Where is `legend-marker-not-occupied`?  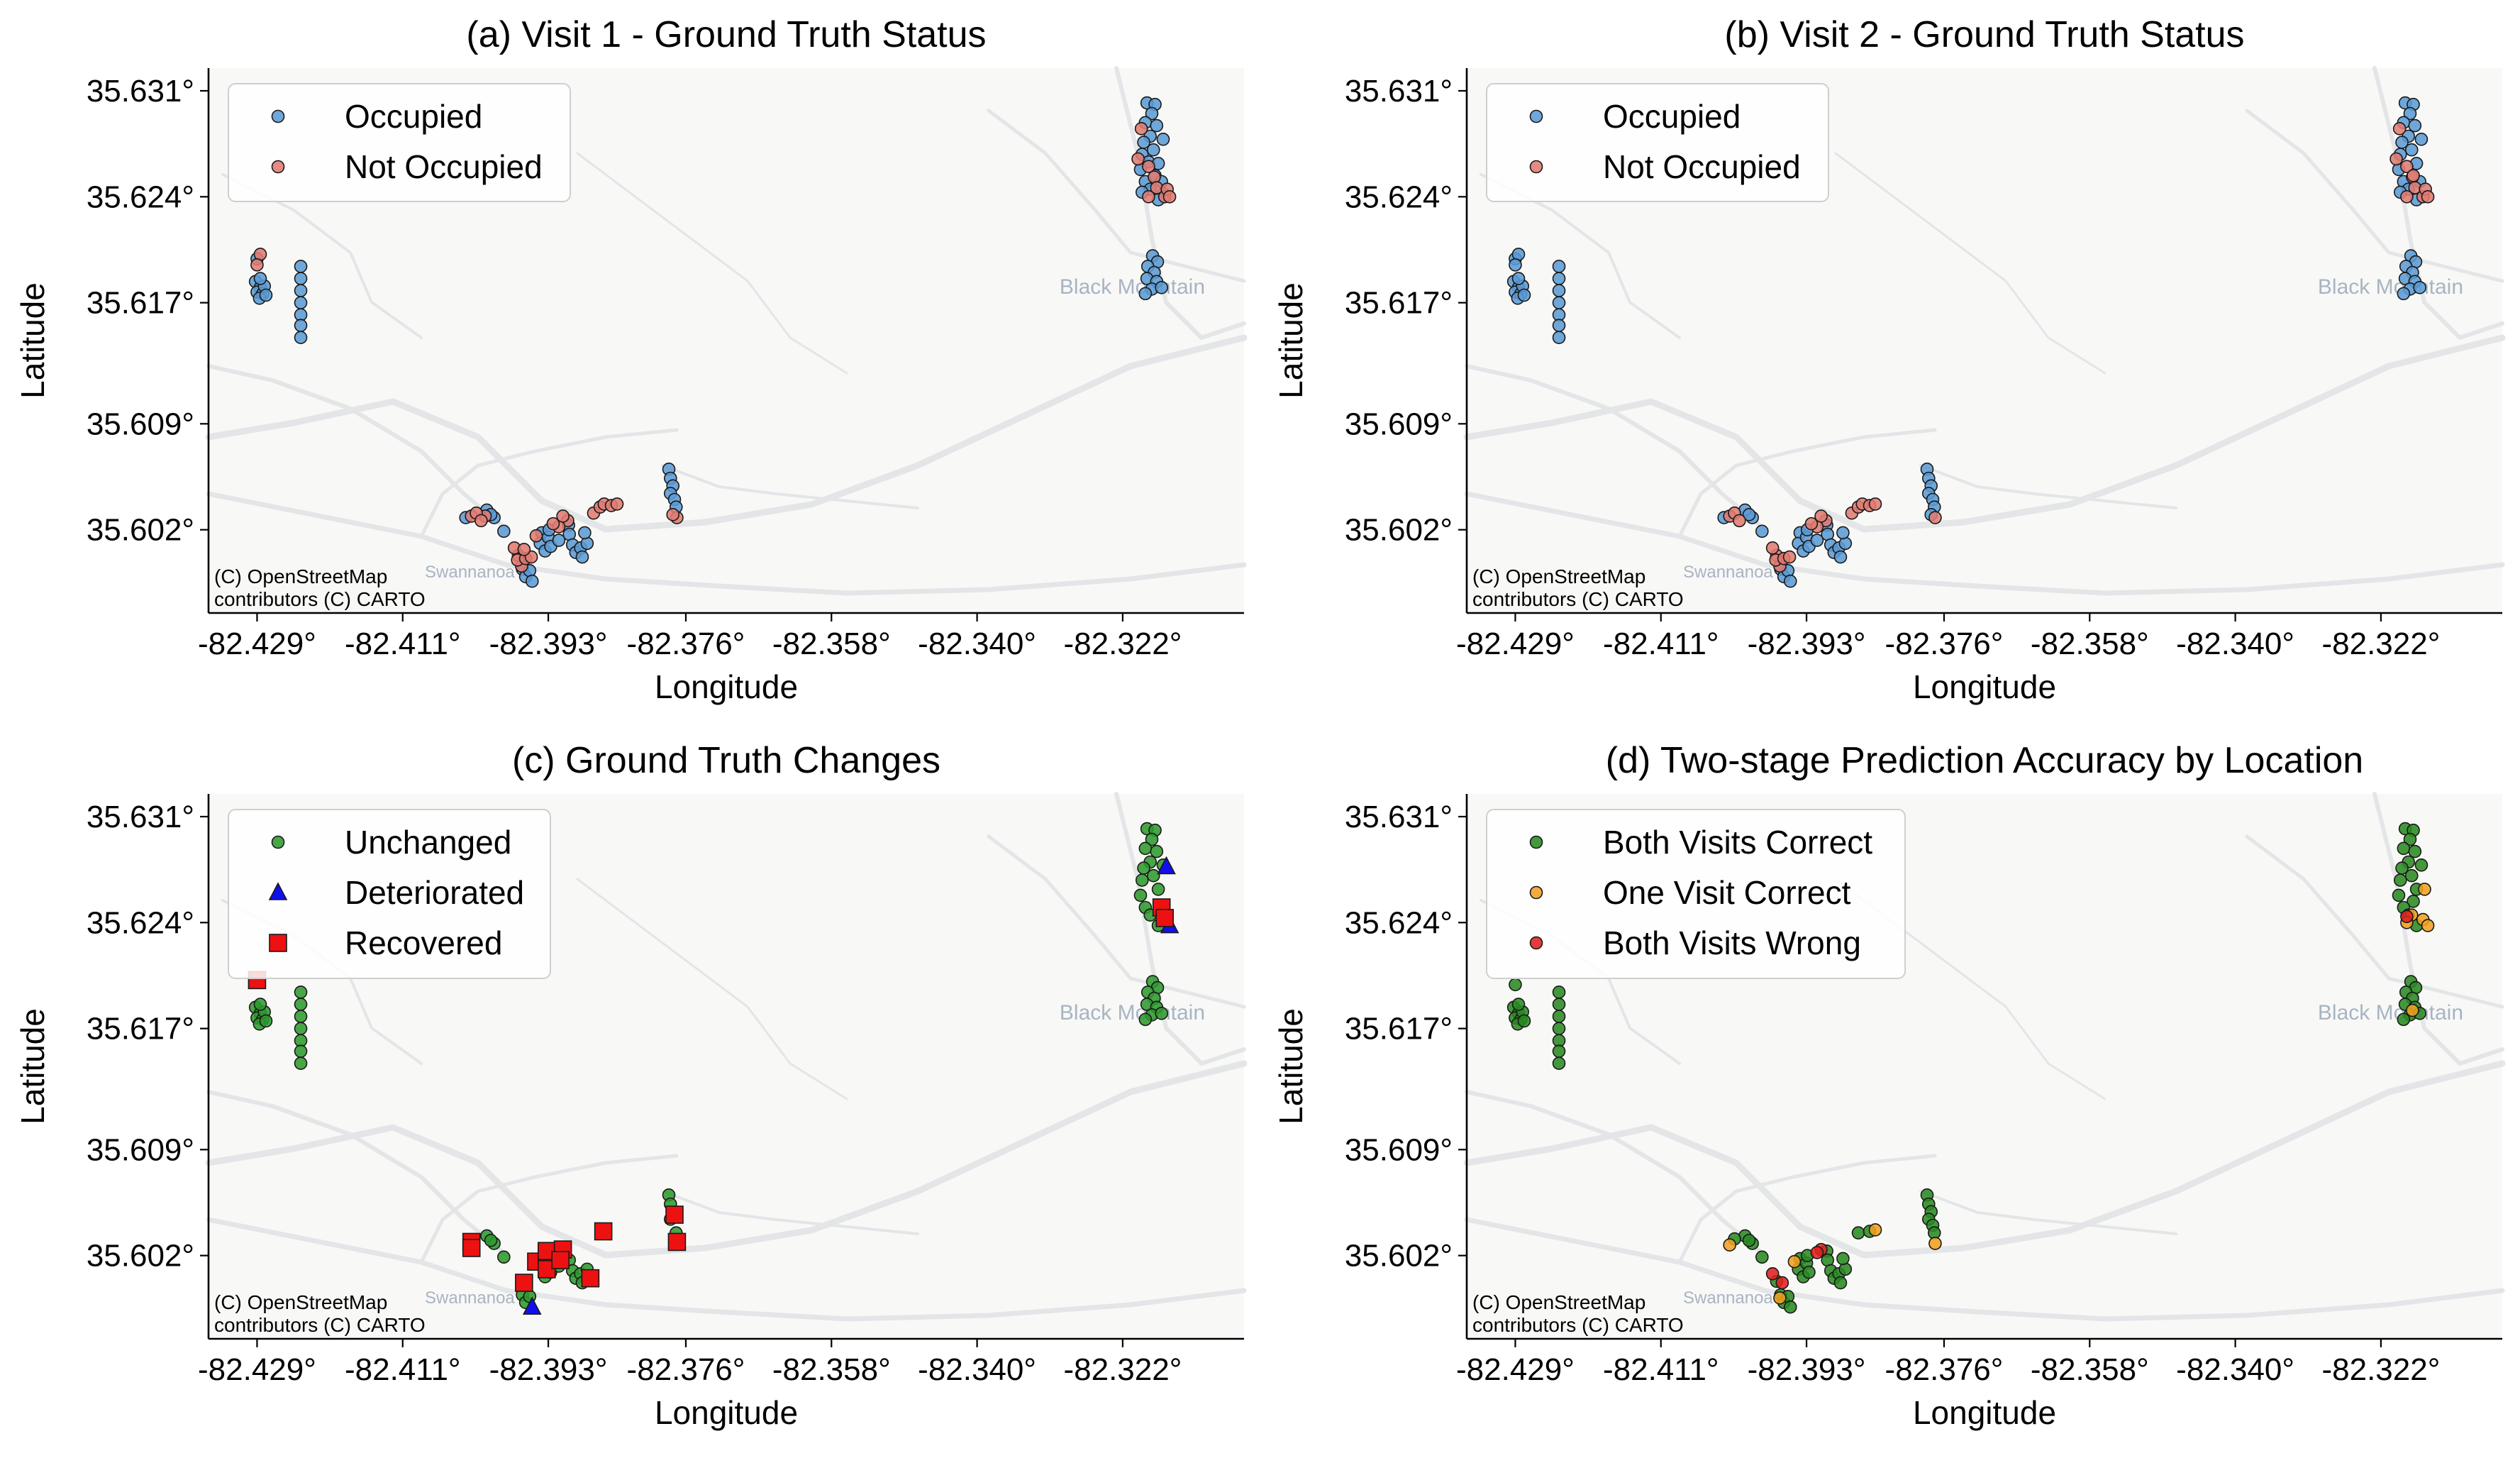
legend-marker-not-occupied is located at coordinates (1536, 167).